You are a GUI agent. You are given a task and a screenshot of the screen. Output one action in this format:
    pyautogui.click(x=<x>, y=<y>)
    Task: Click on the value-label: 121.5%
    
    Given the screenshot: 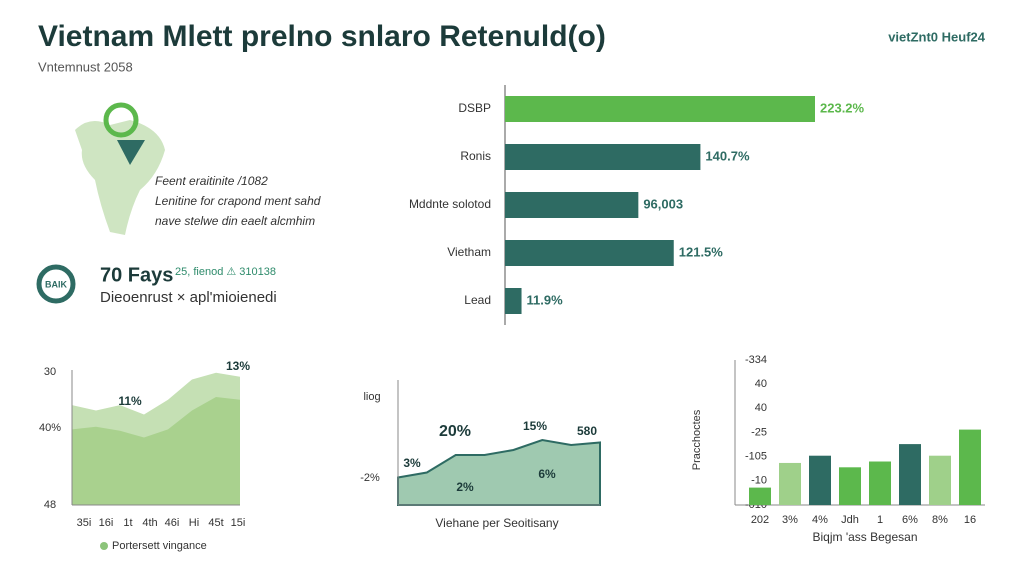 What is the action you would take?
    pyautogui.click(x=701, y=251)
    